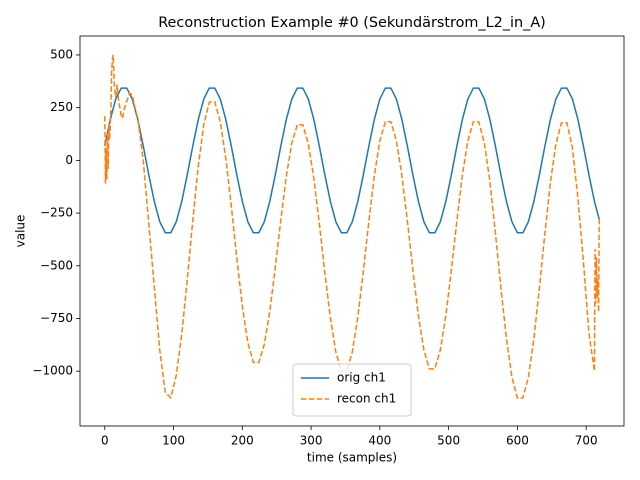  Describe the element at coordinates (242, 441) in the screenshot. I see `x-tick-label: 200` at that location.